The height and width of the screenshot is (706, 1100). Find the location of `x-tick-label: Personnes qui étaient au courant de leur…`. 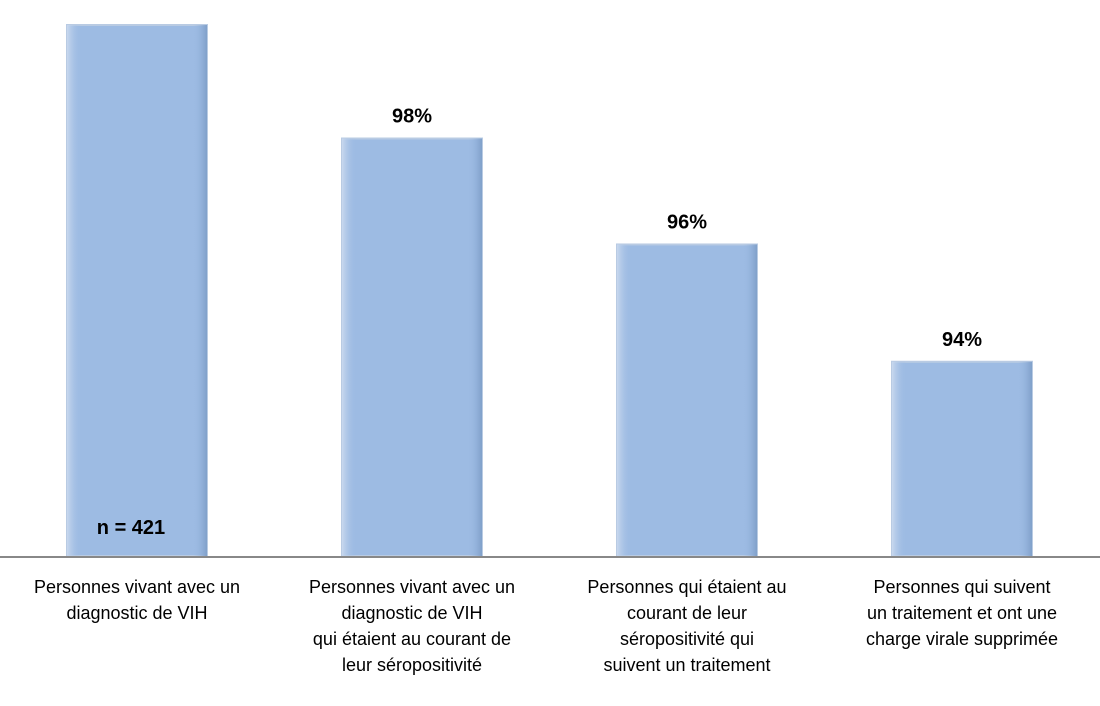

x-tick-label: Personnes qui étaient au courant de leur… is located at coordinates (687, 626).